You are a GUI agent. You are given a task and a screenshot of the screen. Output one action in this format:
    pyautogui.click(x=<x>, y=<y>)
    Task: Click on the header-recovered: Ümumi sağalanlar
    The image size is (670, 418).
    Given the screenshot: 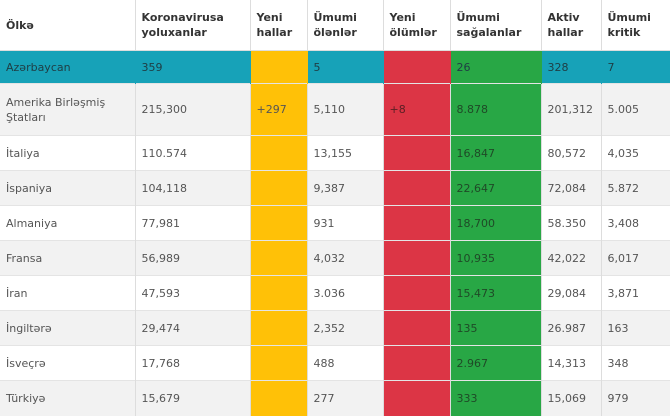 What is the action you would take?
    pyautogui.click(x=496, y=25)
    